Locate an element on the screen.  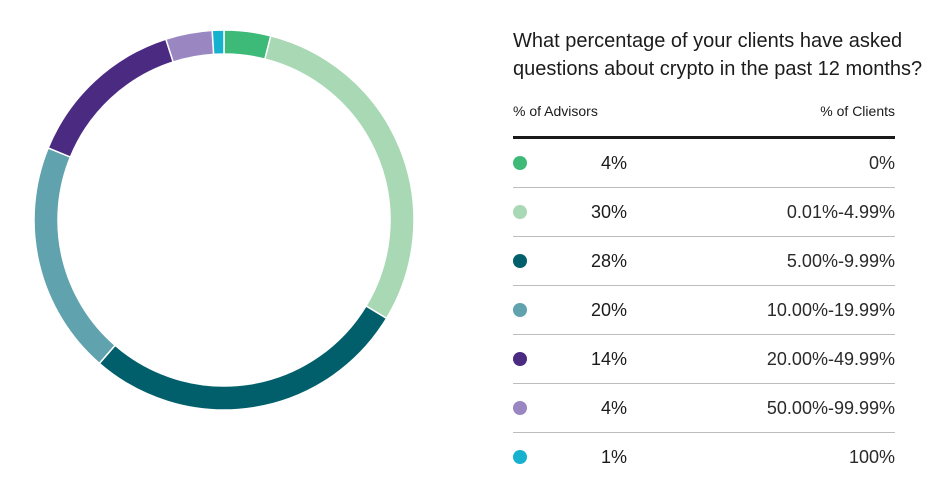
clients-range-label: 100% is located at coordinates (871, 457).